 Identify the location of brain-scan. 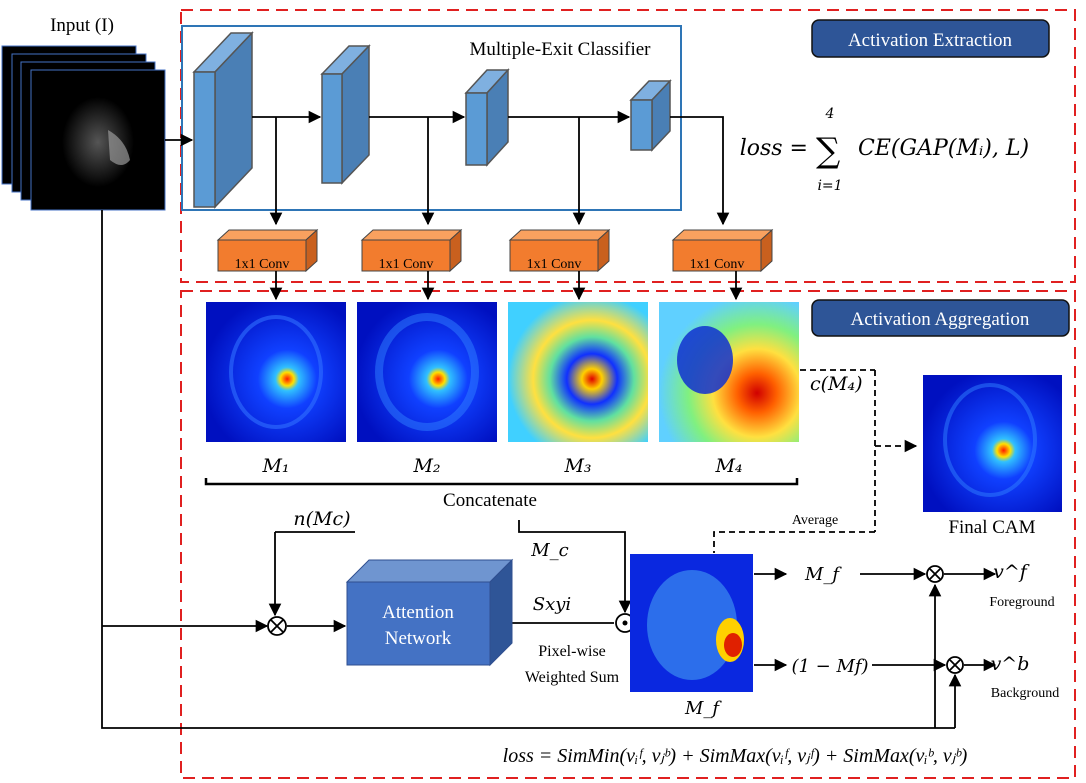
(98, 142).